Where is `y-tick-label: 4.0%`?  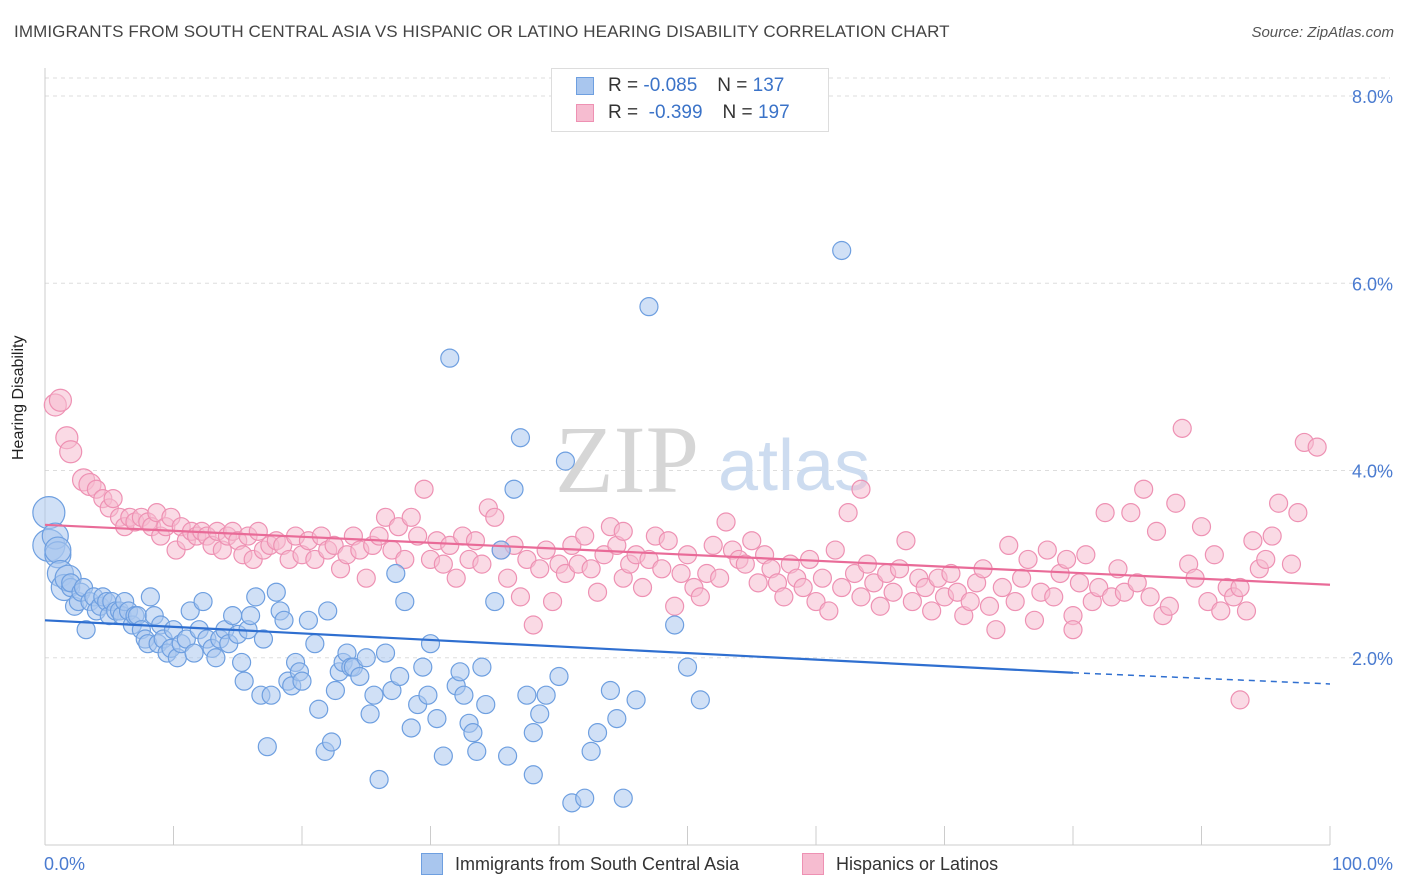 y-tick-label: 4.0% is located at coordinates (1372, 472).